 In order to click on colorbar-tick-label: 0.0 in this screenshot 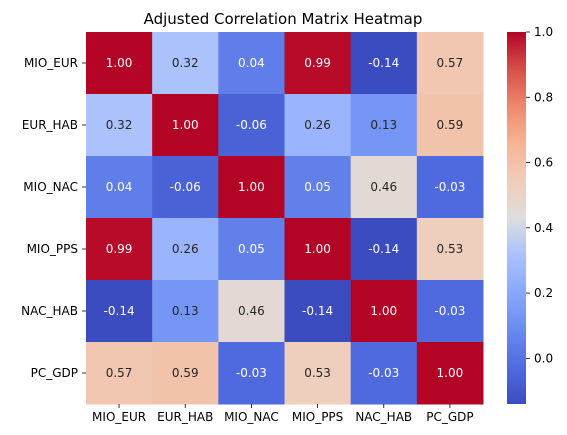, I will do `click(543, 358)`.